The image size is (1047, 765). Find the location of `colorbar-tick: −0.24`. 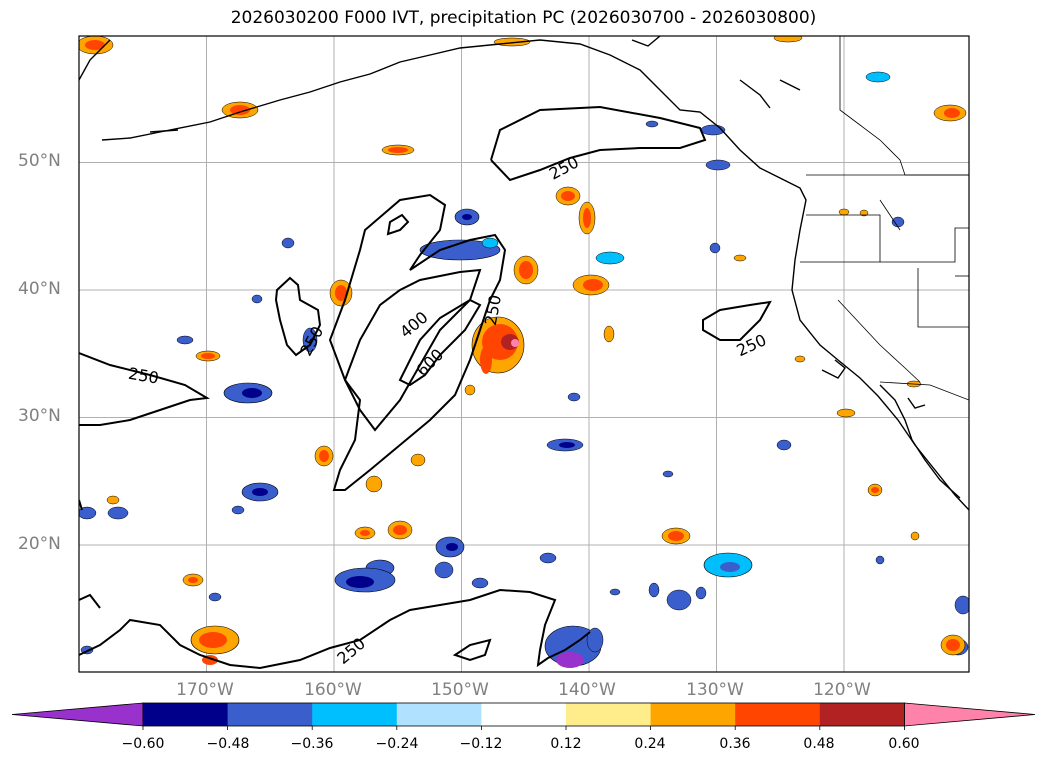

colorbar-tick: −0.24 is located at coordinates (397, 744).